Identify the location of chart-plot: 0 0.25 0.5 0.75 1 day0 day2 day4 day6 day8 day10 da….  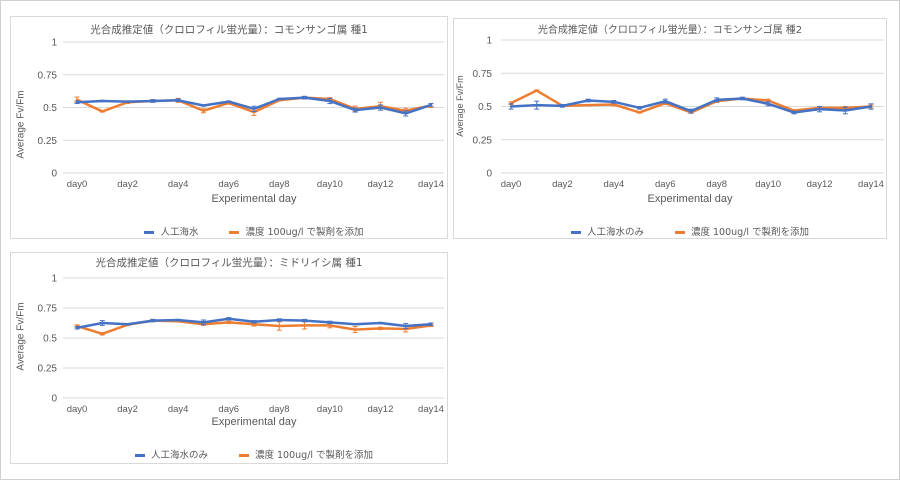
(678, 113).